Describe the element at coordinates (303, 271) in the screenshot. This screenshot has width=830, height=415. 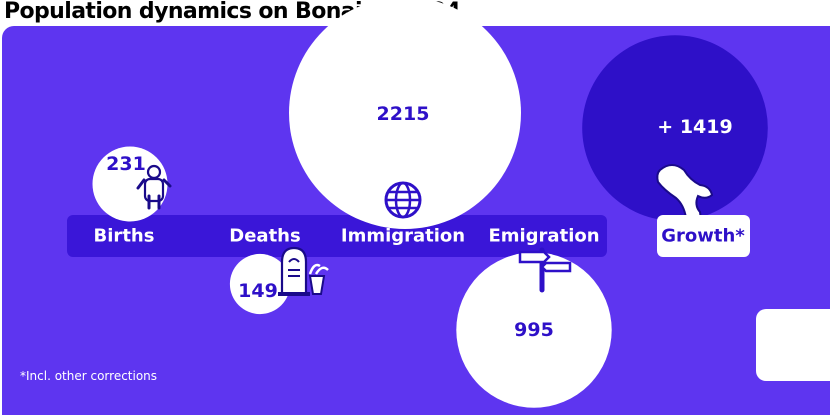
I see `gravestone-icon` at that location.